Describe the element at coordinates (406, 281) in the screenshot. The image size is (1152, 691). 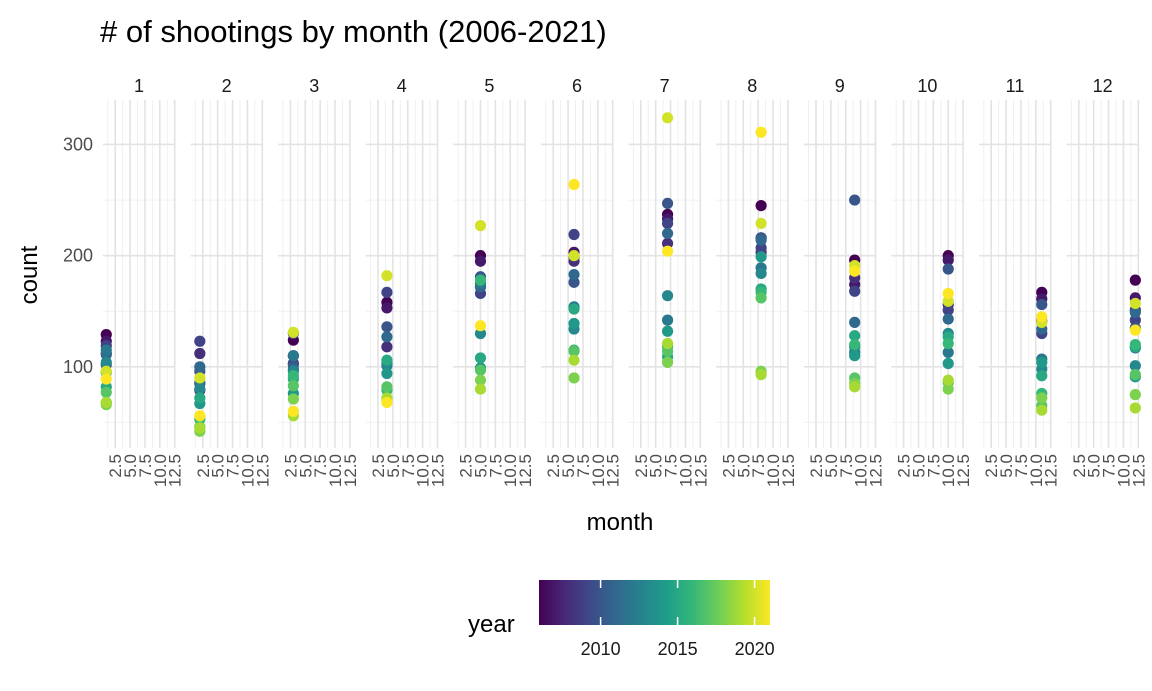
I see `facet-panel-4: 4 2.55.07.510.012.5` at that location.